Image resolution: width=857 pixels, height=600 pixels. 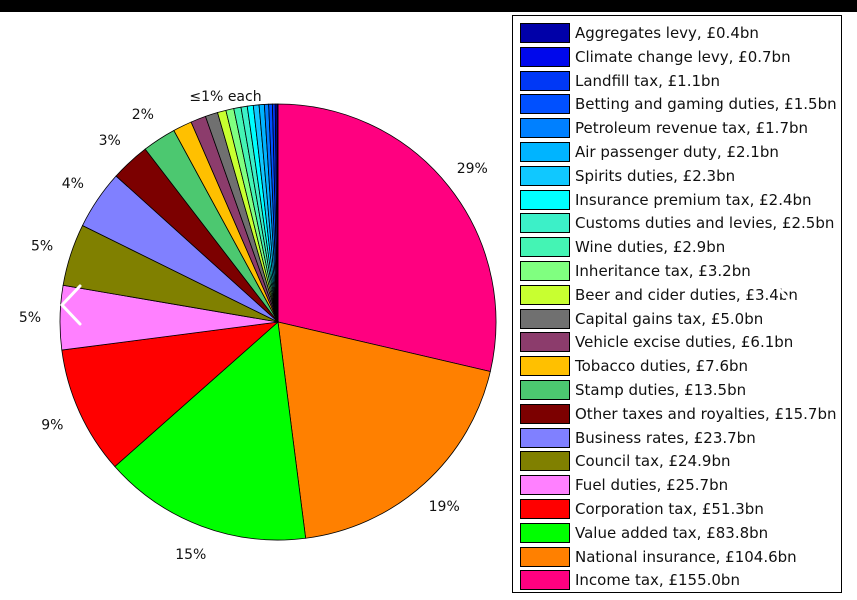 I want to click on legend-label: Fuel duties, £25.7bn, so click(x=652, y=485).